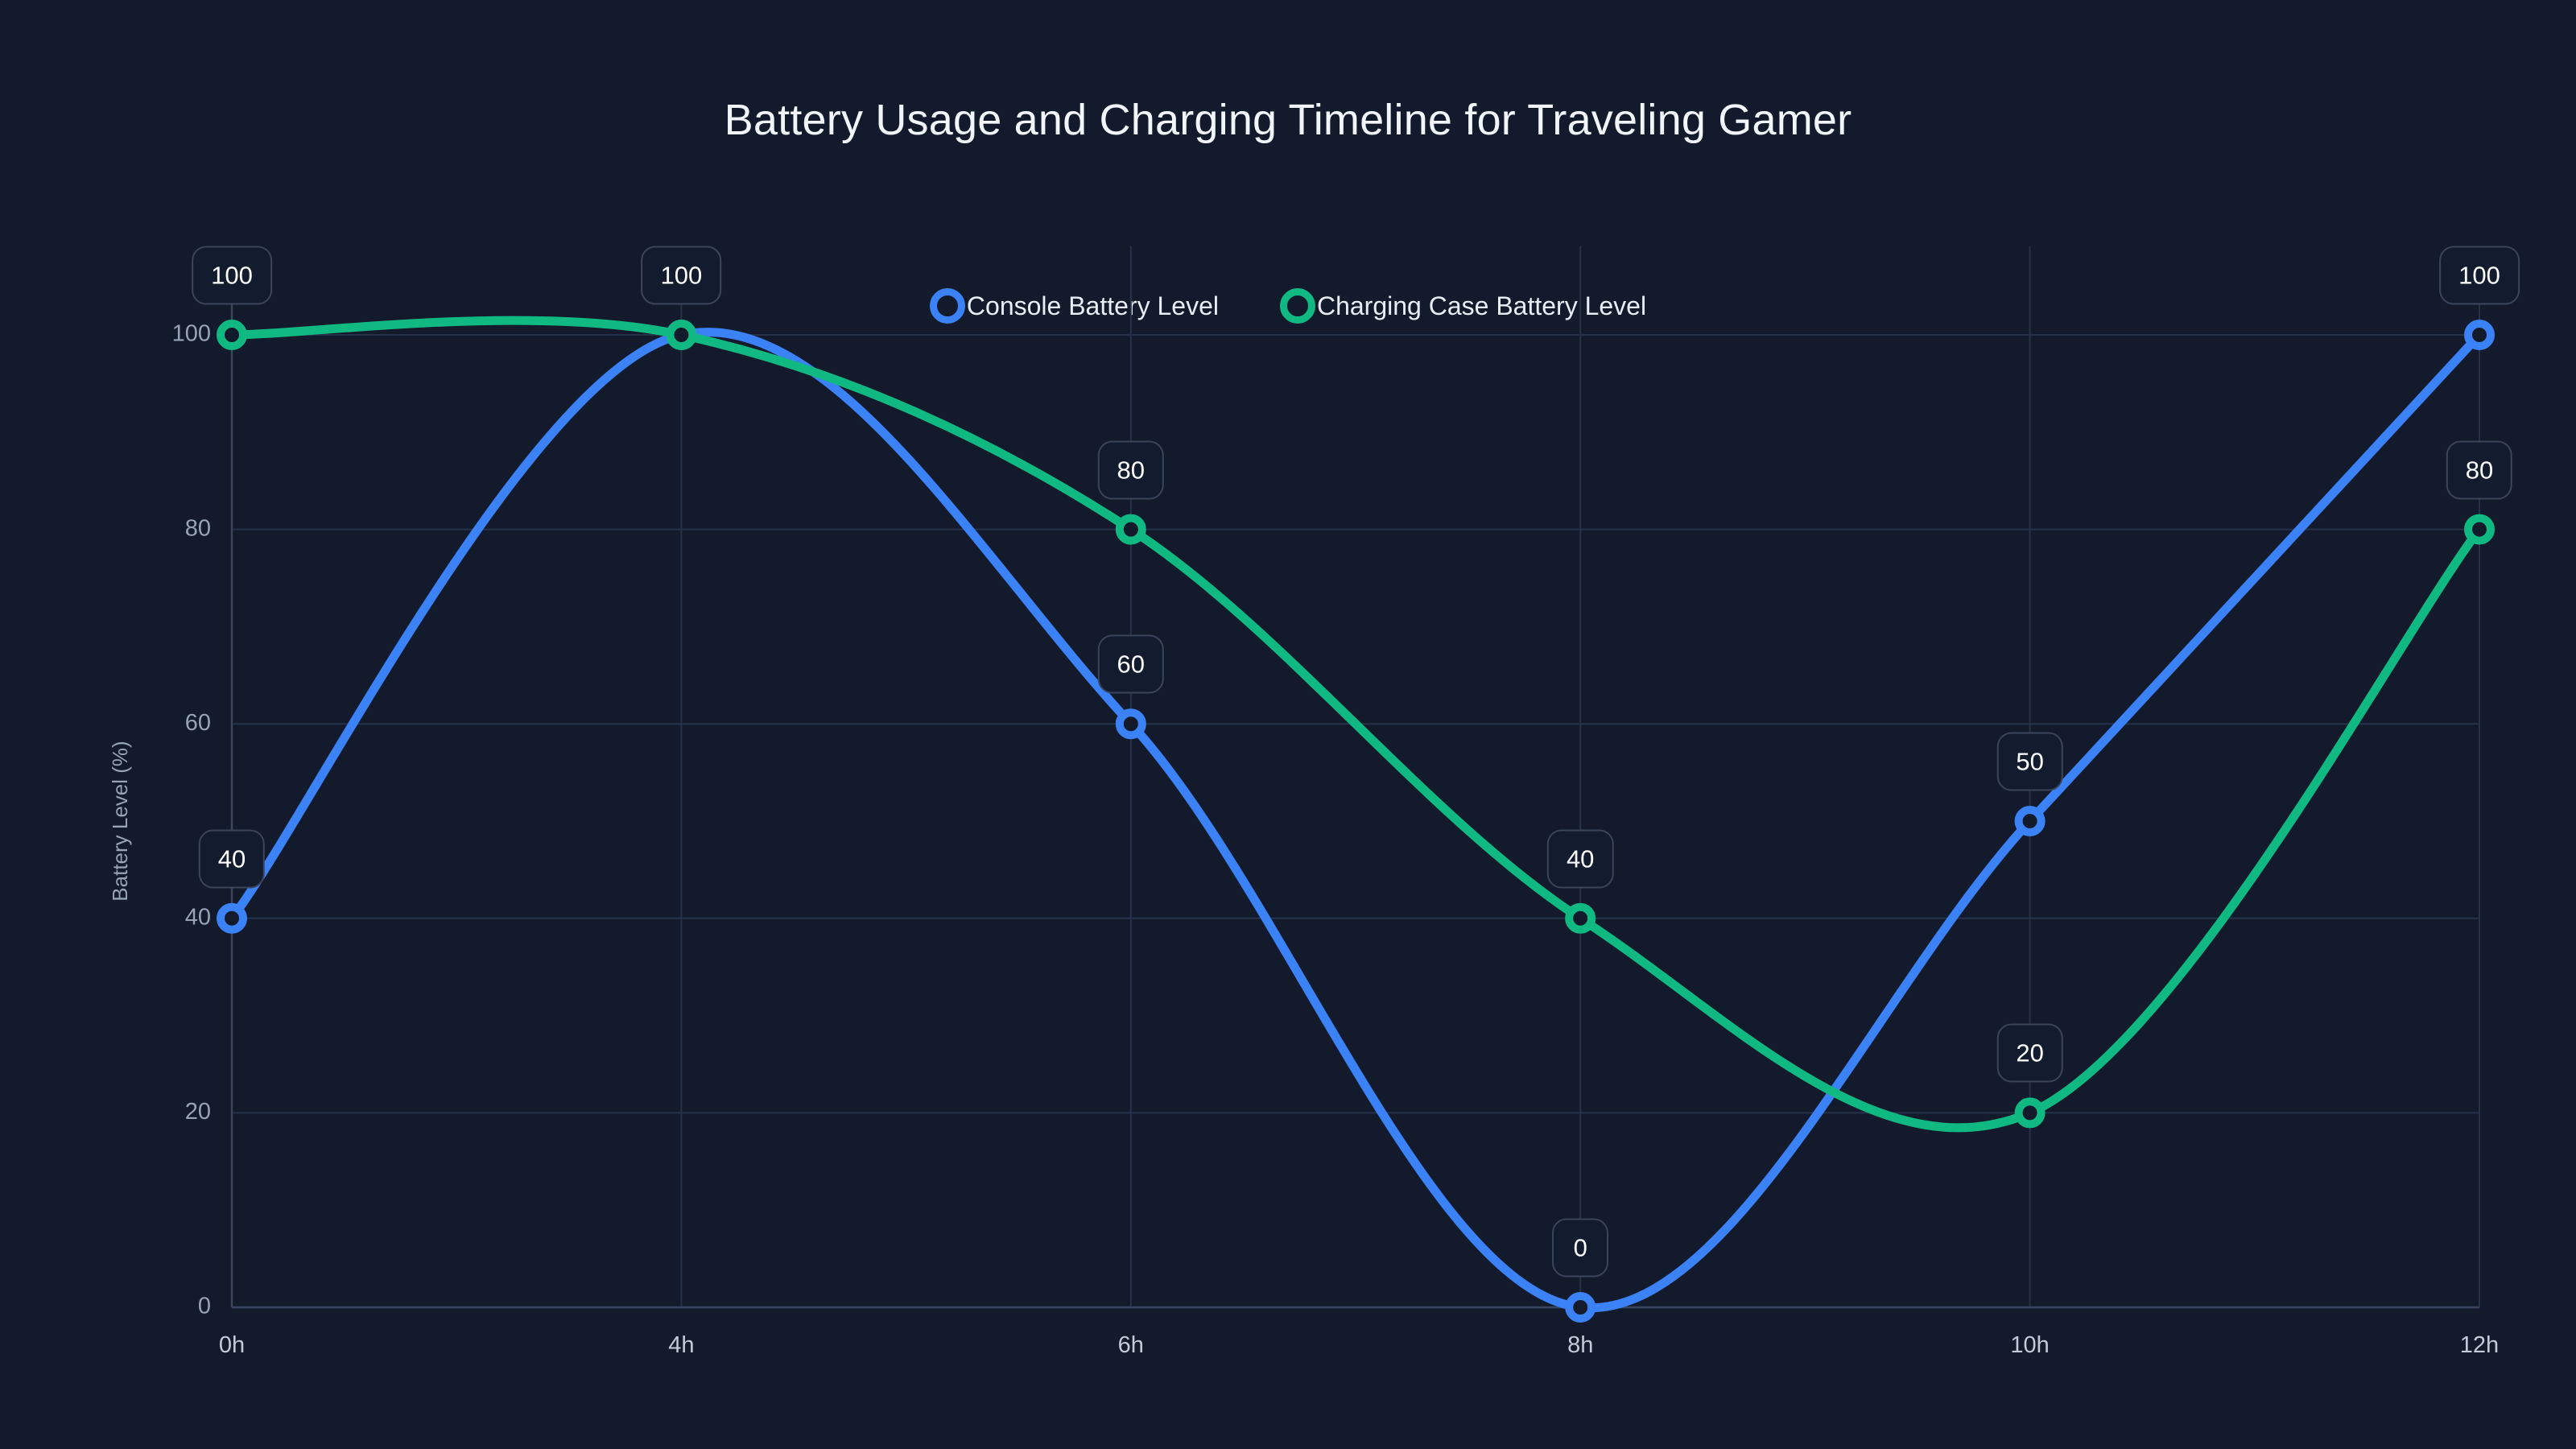  I want to click on y-tick-label: 20, so click(198, 1112).